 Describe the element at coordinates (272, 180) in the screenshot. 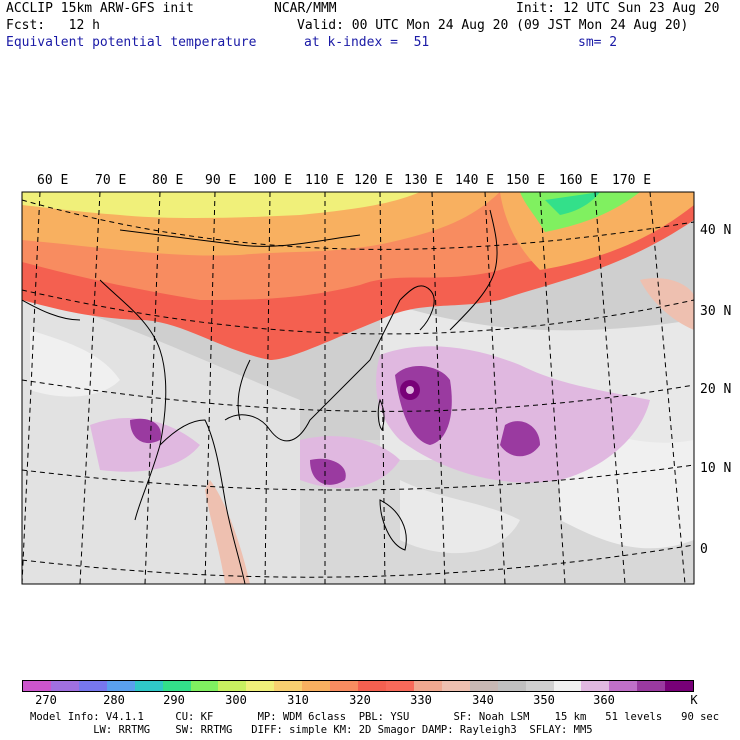

I see `lon-label: 100 E` at that location.